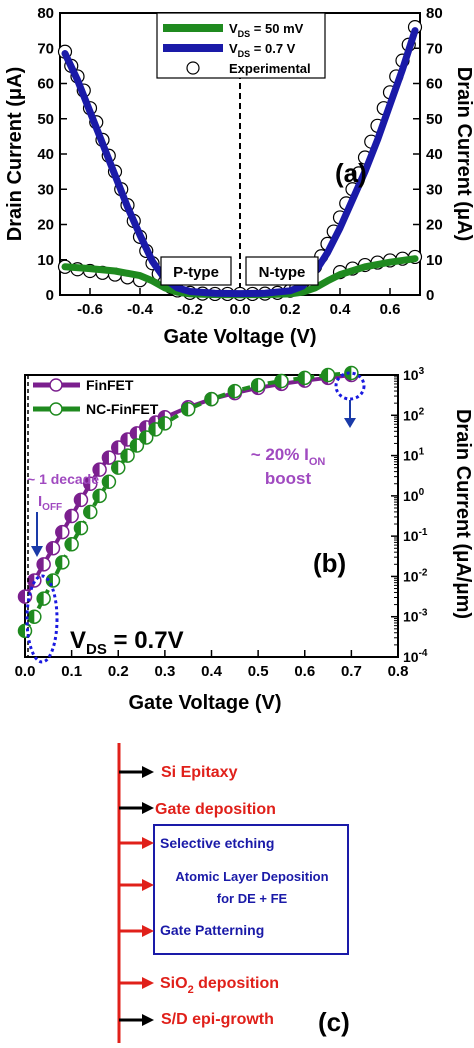 Image resolution: width=474 pixels, height=1048 pixels. I want to click on y-tick-label: 10⁻¹, so click(415, 535).